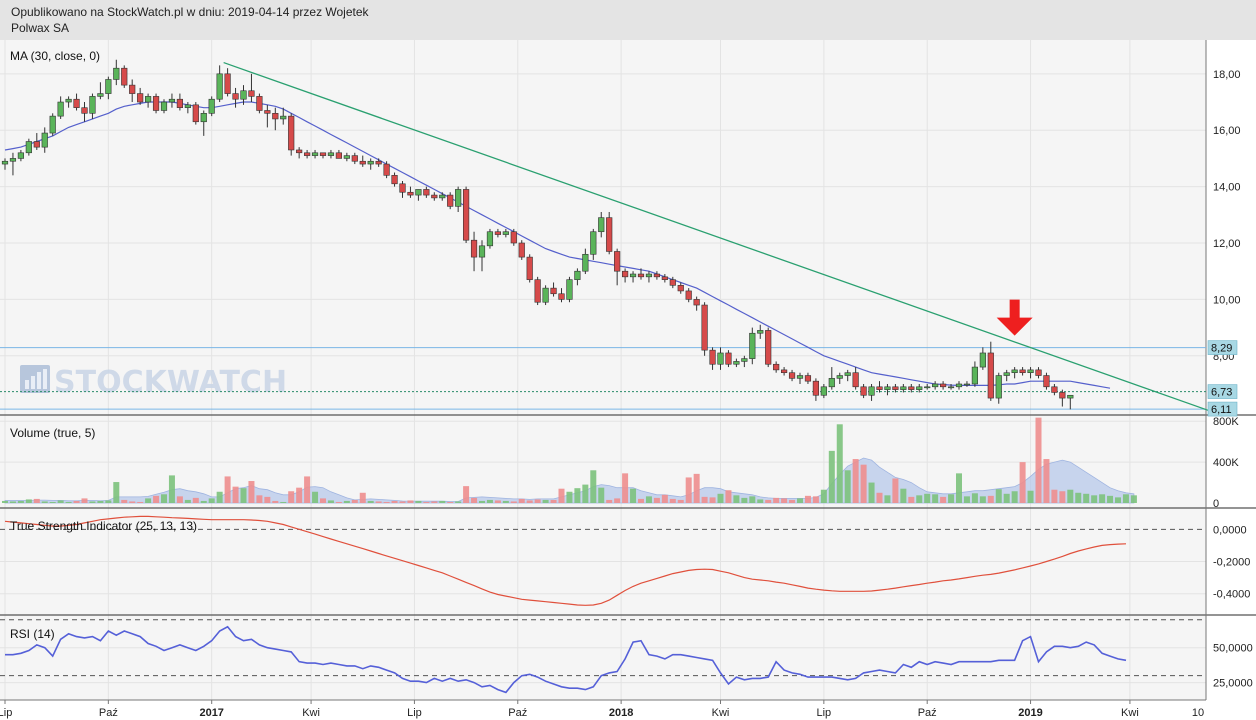  I want to click on price-level-tag, so click(1222, 347).